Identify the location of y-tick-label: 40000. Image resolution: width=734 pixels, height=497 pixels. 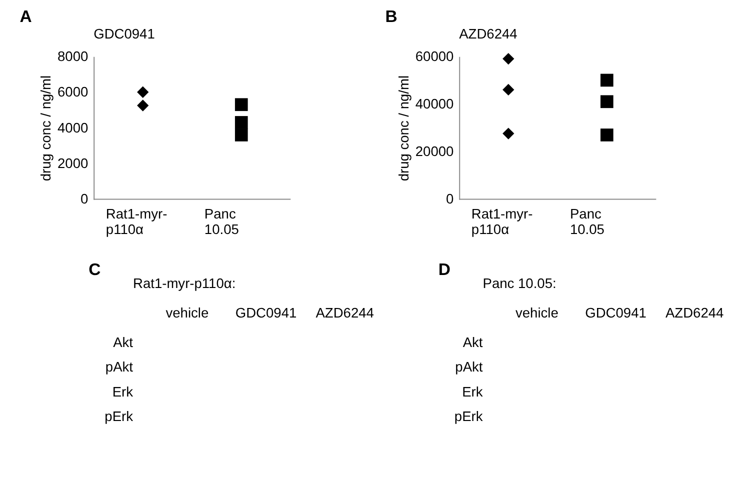
(434, 104).